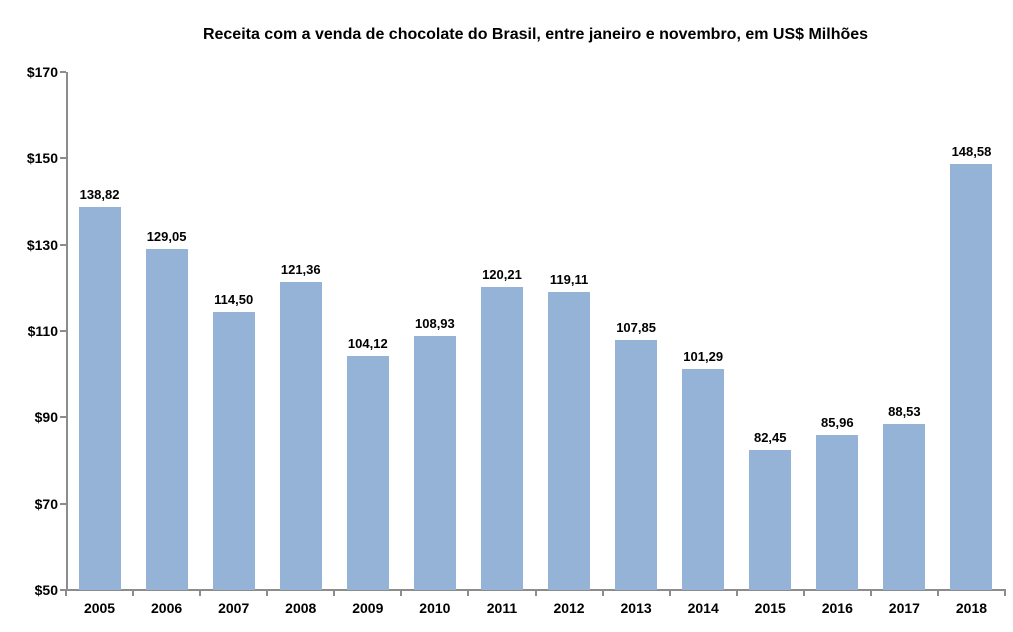 Image resolution: width=1013 pixels, height=632 pixels. I want to click on bar-2011, so click(501, 438).